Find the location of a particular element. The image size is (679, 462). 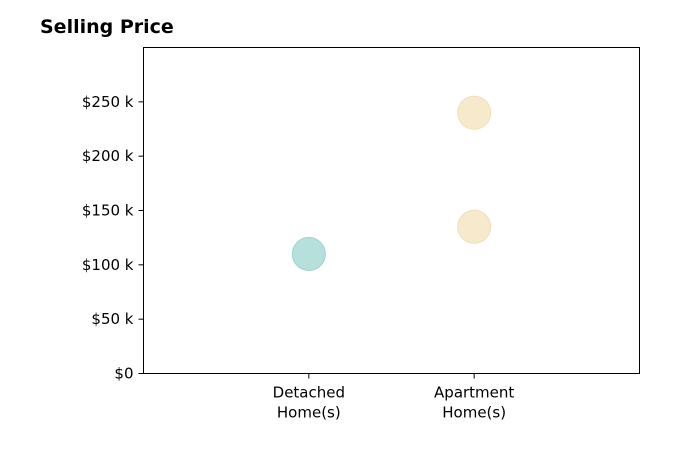

chart-title: Selling Price is located at coordinates (107, 27).